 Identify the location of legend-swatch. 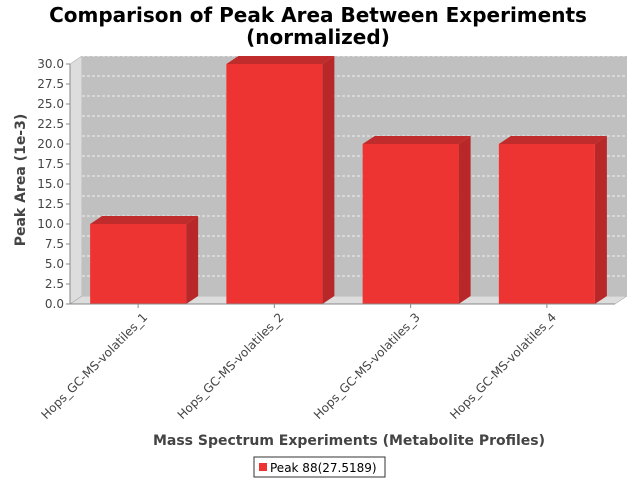
(263, 467).